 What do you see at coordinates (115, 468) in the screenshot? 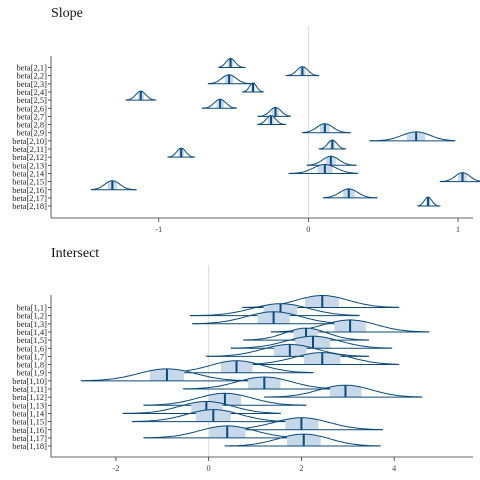
I see `x-tick-label: -2` at bounding box center [115, 468].